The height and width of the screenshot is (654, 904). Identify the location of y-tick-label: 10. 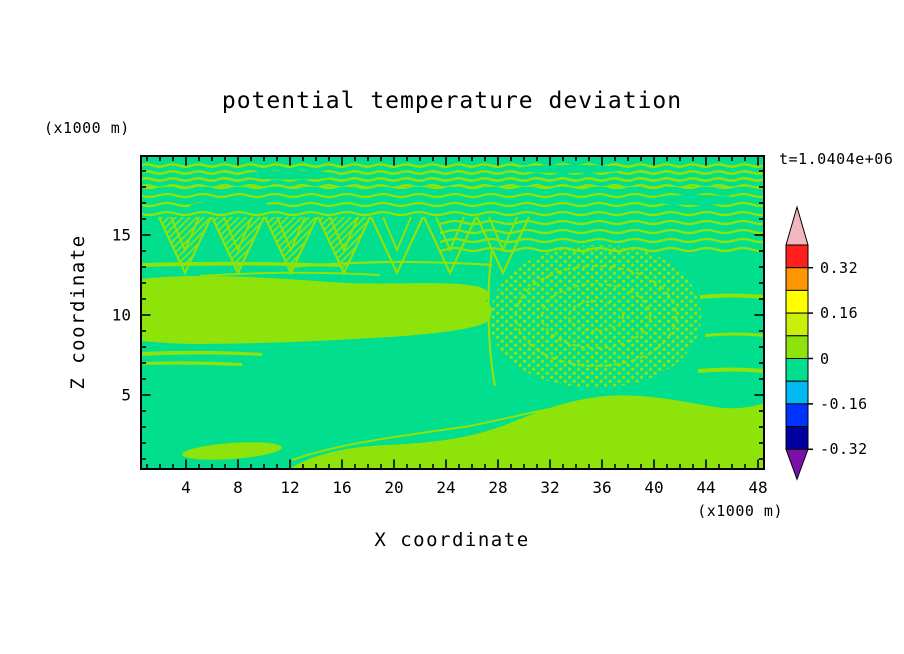
(121, 315).